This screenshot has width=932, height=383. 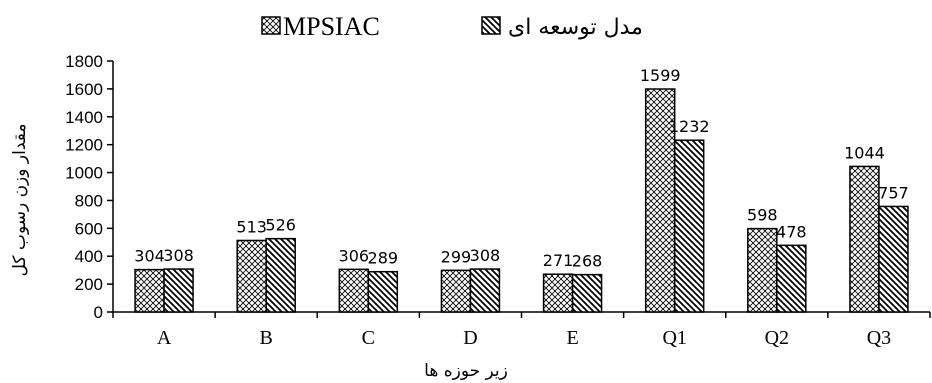 What do you see at coordinates (674, 338) in the screenshot?
I see `x-tick-label: Q1` at bounding box center [674, 338].